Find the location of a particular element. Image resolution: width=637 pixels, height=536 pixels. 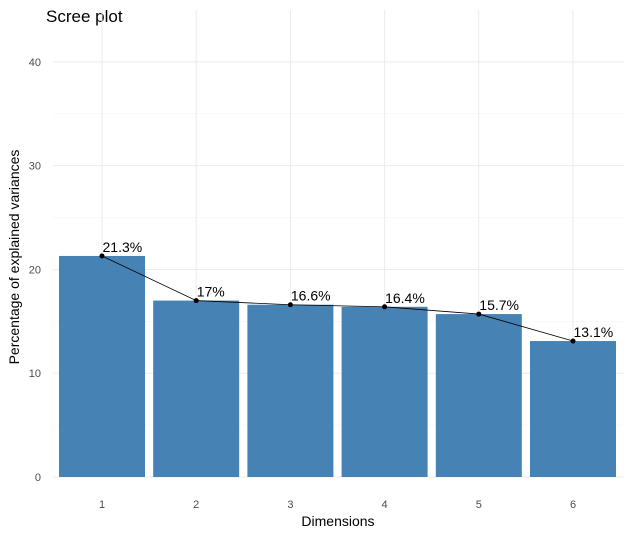

data-label-5: 15.7% is located at coordinates (499, 305).